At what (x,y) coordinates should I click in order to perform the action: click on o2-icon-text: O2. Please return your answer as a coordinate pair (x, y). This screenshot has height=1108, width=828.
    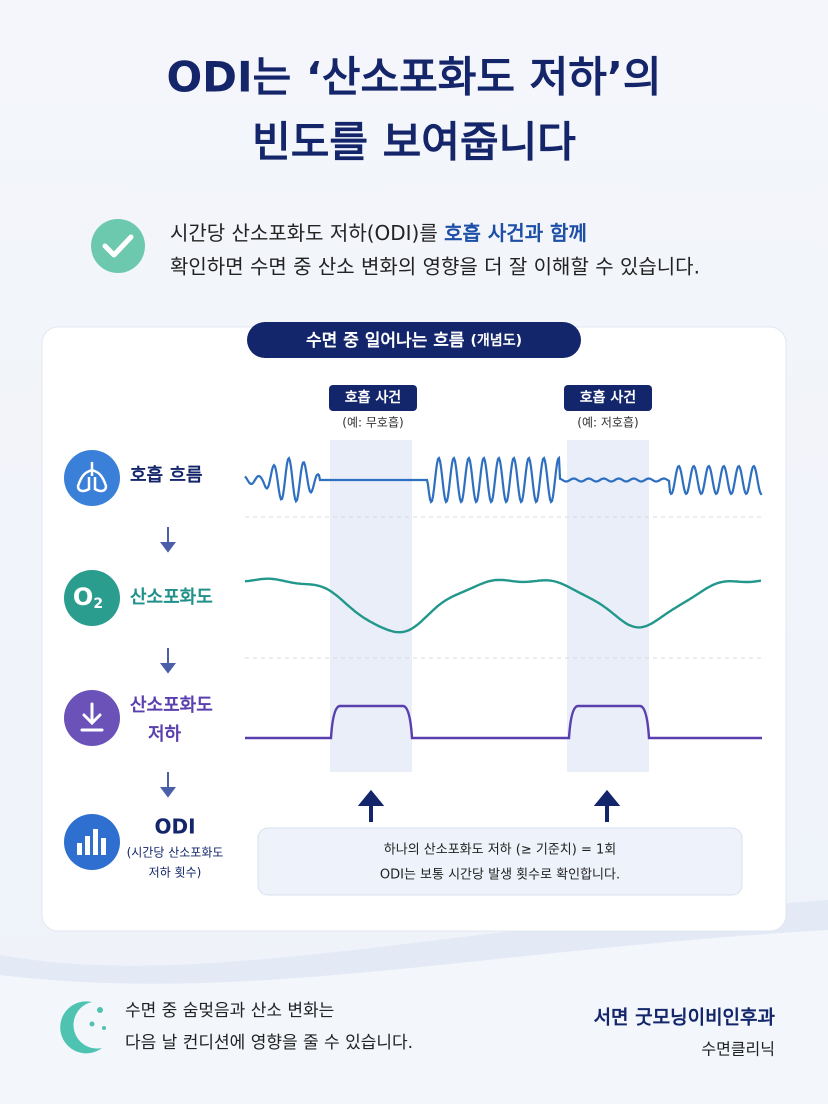
    Looking at the image, I should click on (88, 597).